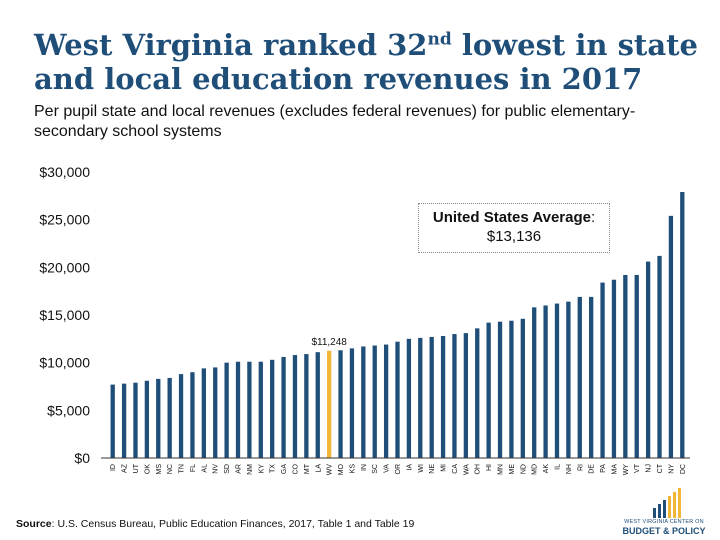 The image size is (720, 540). Describe the element at coordinates (158, 418) in the screenshot. I see `bar-ms` at that location.